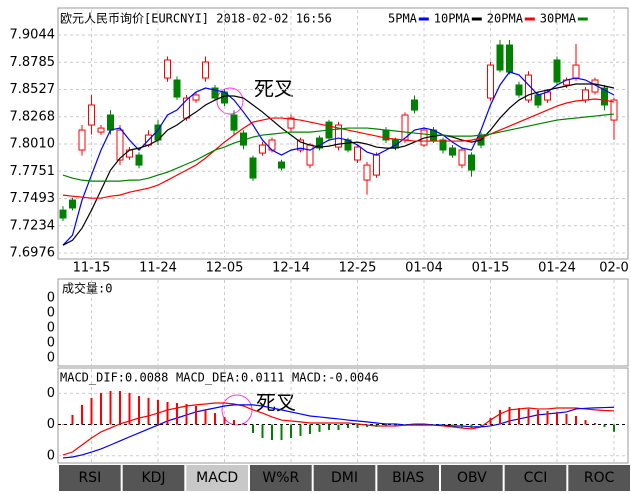 The image size is (631, 494). Describe the element at coordinates (403, 19) in the screenshot. I see `legend-label: 5PMA` at that location.